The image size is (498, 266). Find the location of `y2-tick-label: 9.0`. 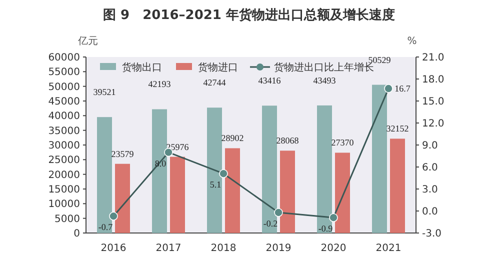

y2-tick-label: 9.0 is located at coordinates (430, 146).